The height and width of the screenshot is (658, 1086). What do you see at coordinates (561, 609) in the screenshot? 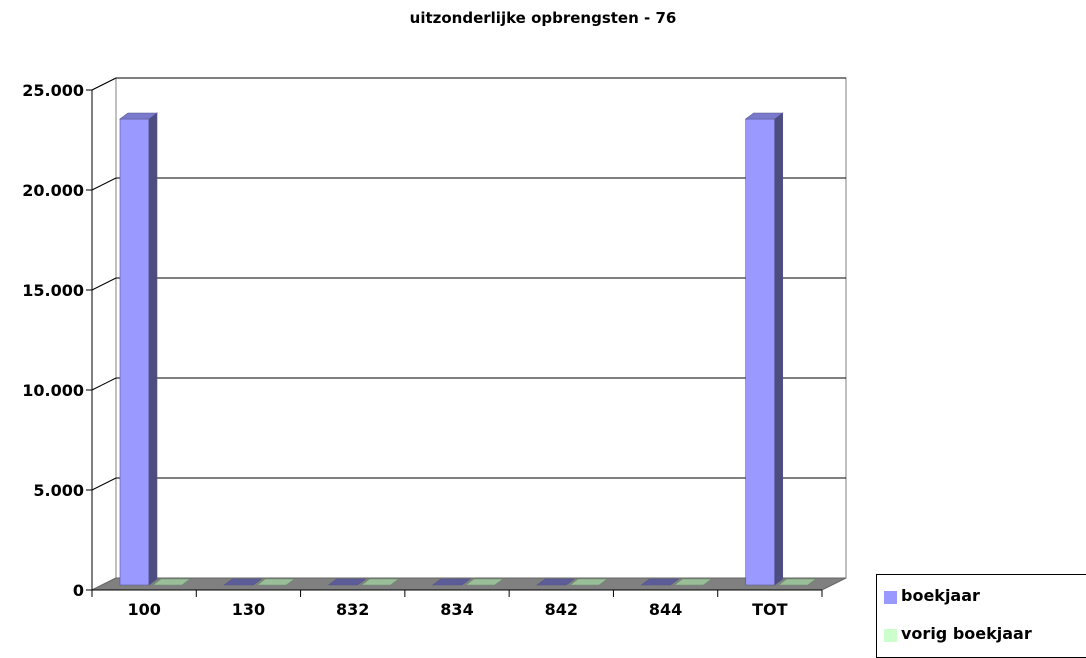
I see `x-tick-label: 842` at bounding box center [561, 609].